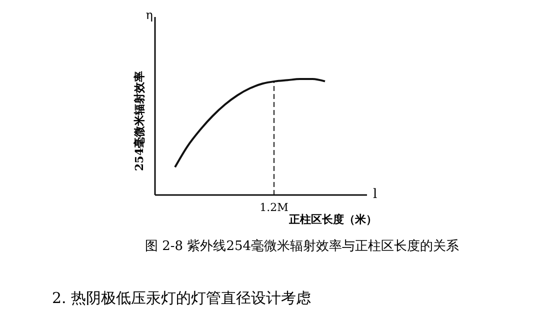 The height and width of the screenshot is (322, 553). What do you see at coordinates (375, 194) in the screenshot?
I see `text: l` at bounding box center [375, 194].